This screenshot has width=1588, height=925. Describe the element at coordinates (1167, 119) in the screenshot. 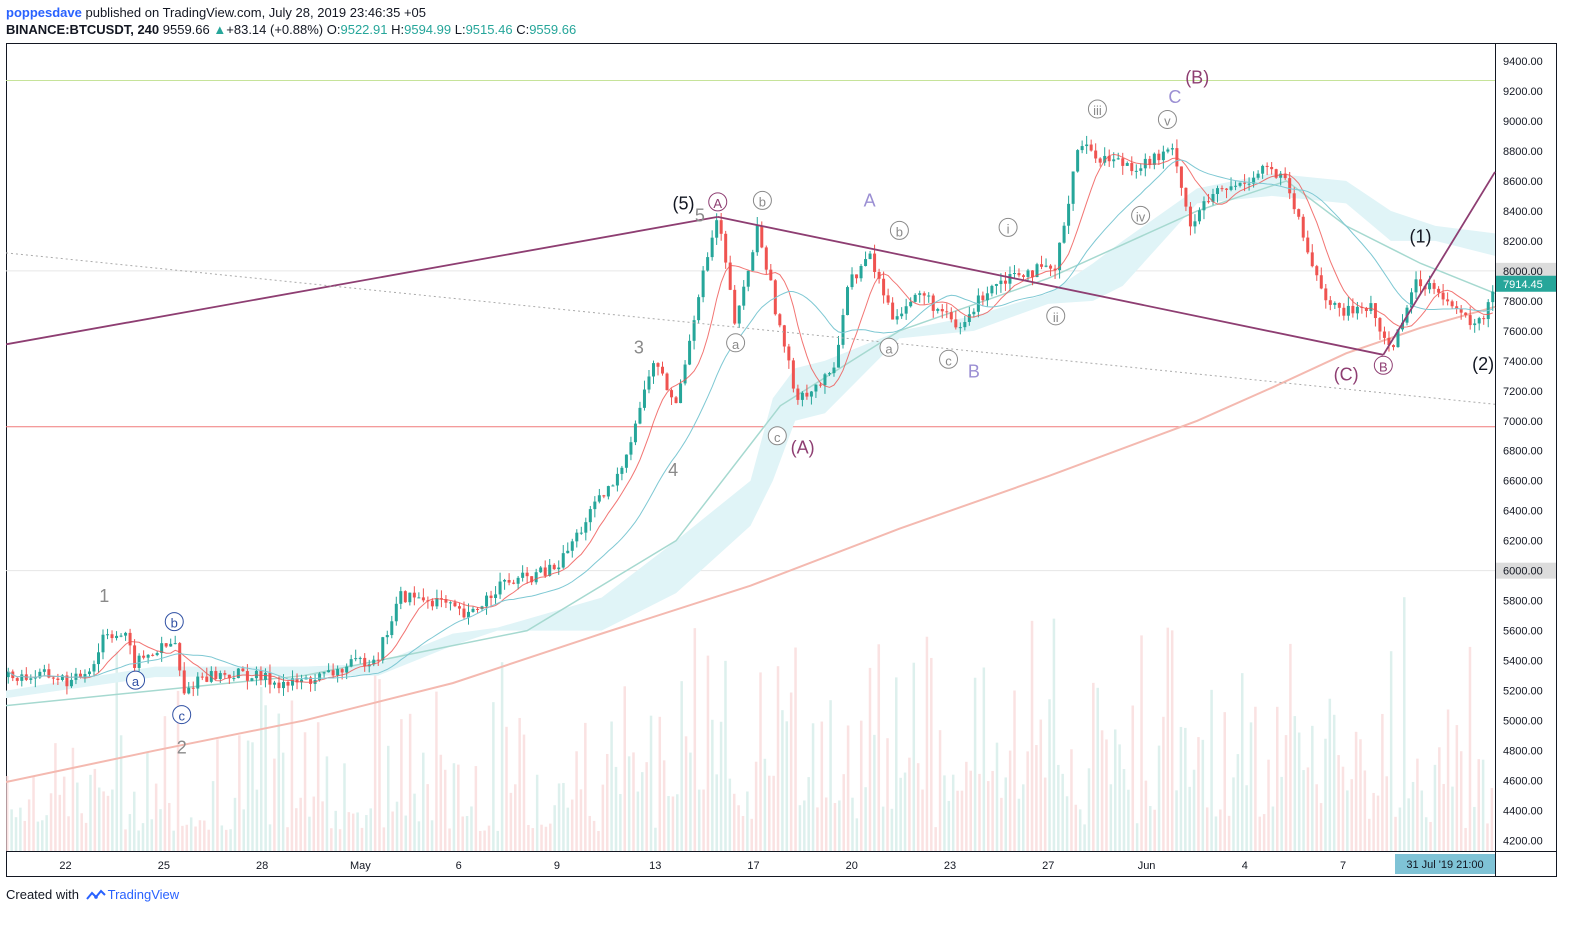

I see `wave-label-circle` at that location.